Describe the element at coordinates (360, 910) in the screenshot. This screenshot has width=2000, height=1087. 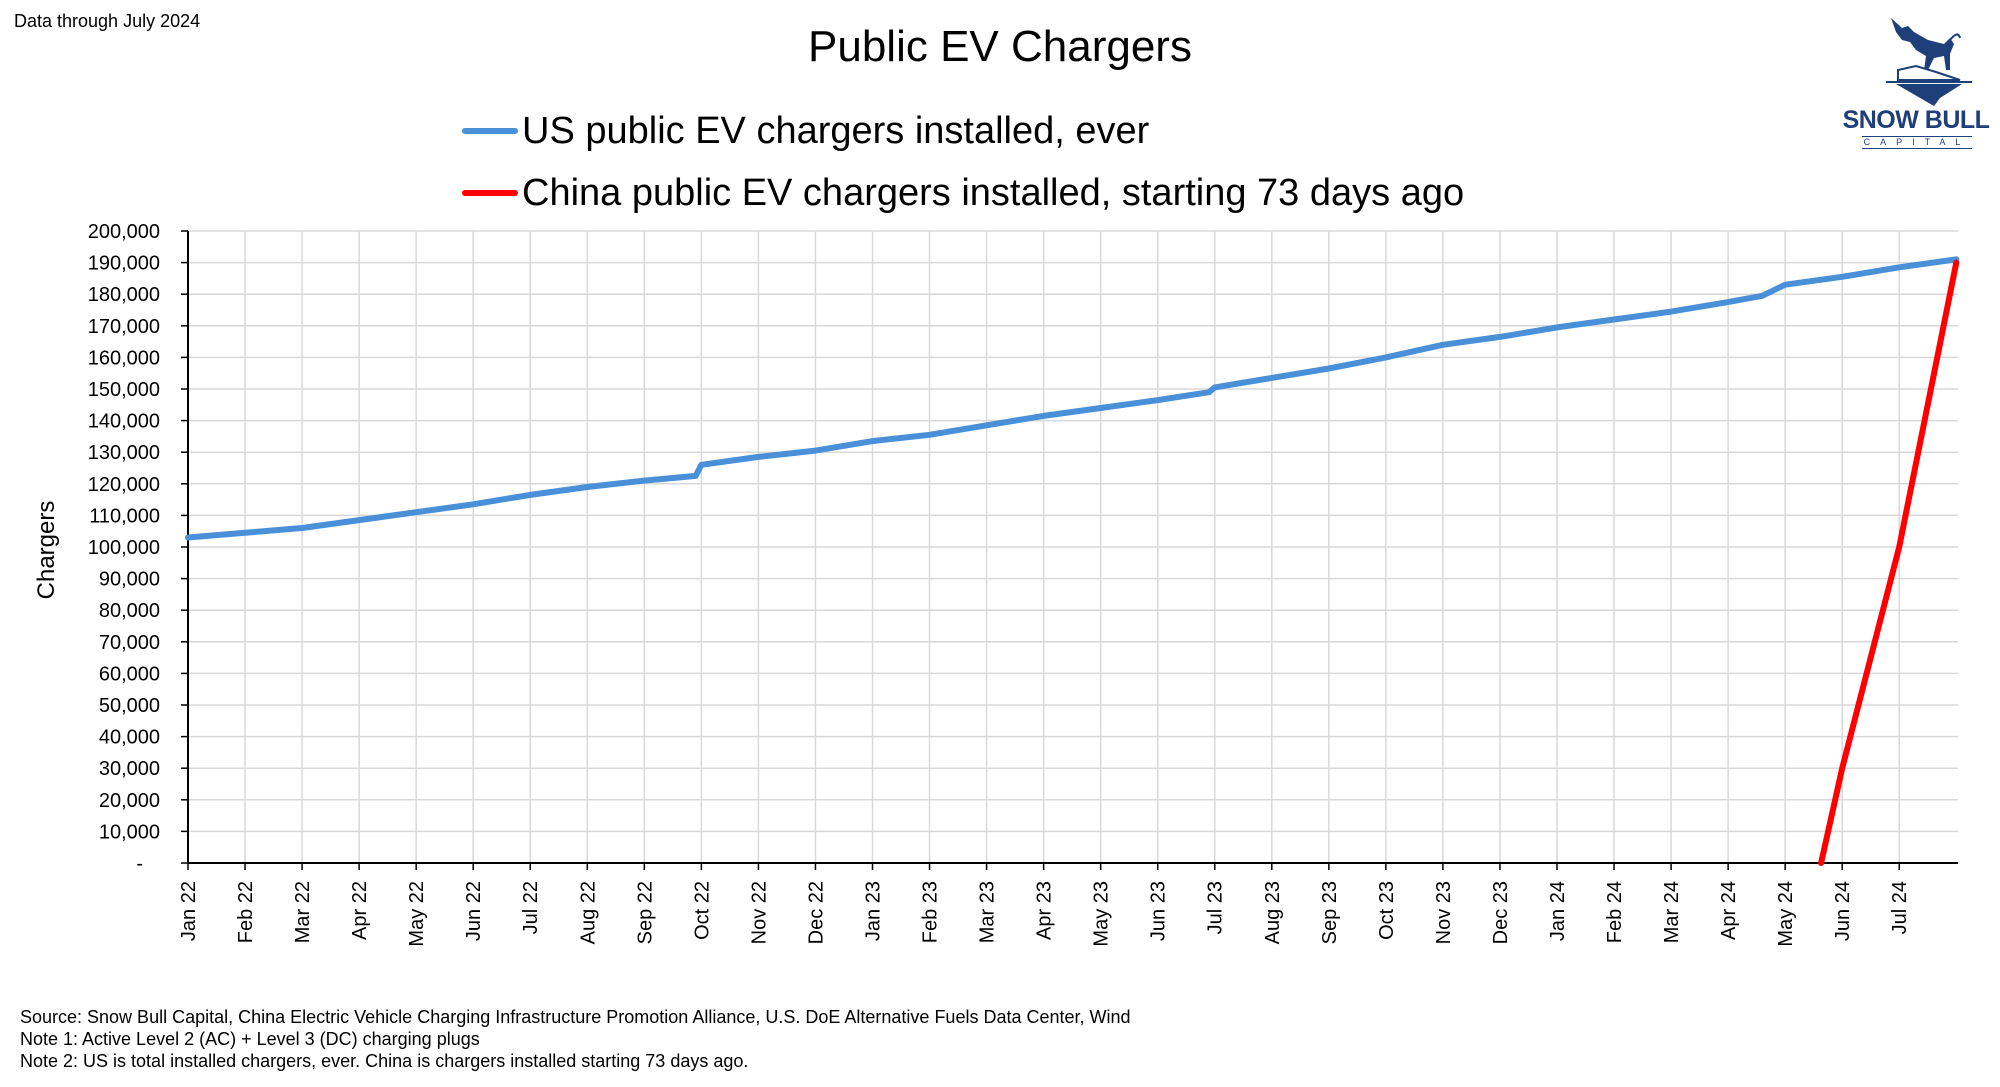
I see `x-tick-label: Apr 22` at that location.